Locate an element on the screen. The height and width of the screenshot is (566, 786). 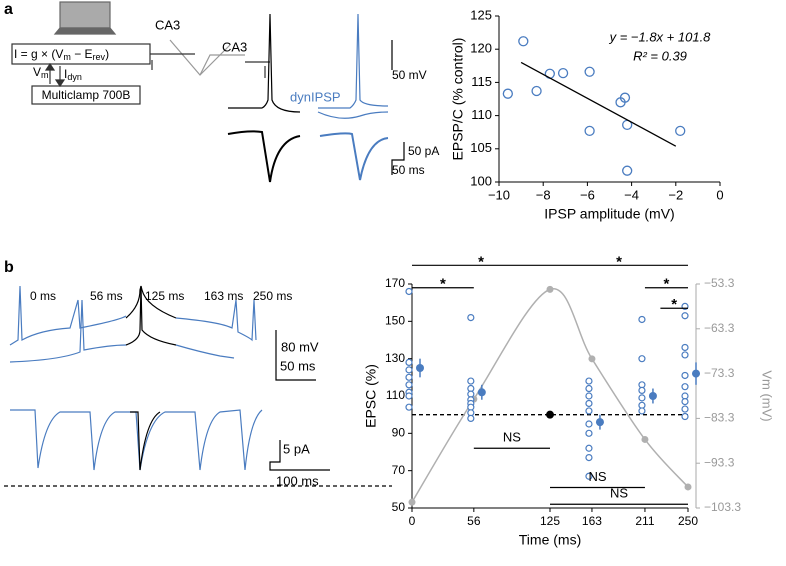
x-tick-label: 0 is located at coordinates (412, 521).